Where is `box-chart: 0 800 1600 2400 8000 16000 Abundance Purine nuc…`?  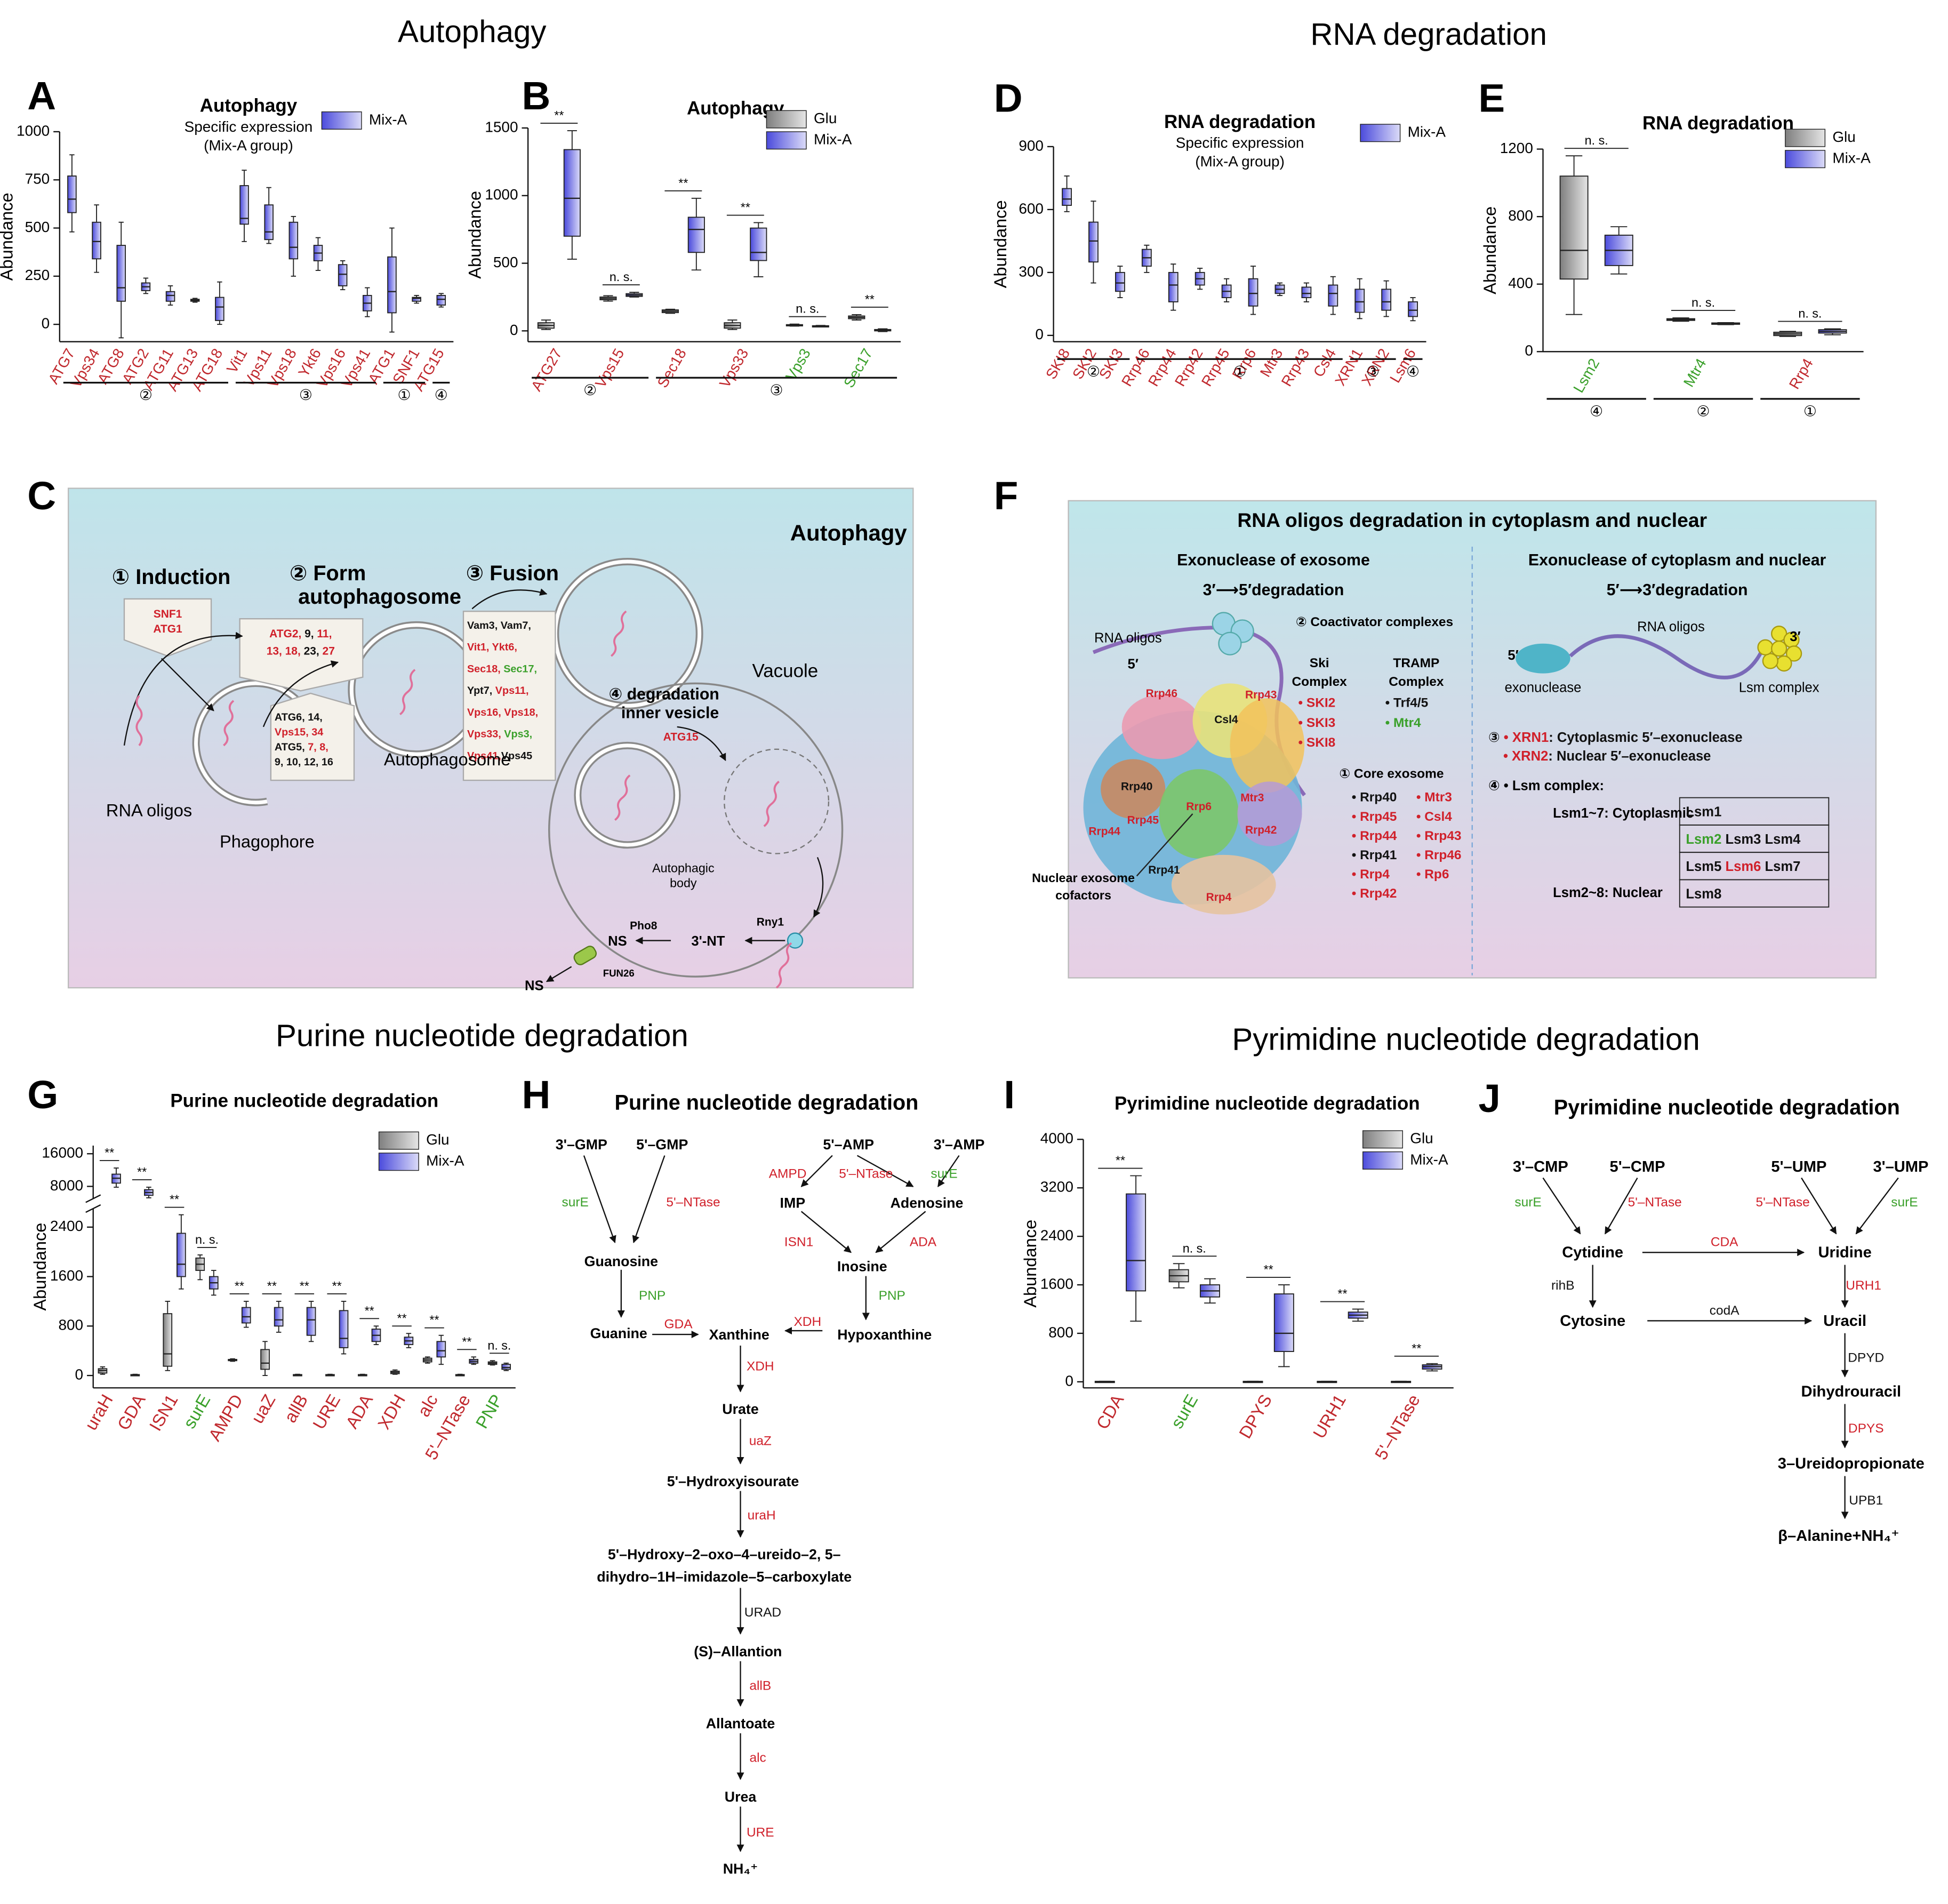
box-chart: 0 800 1600 2400 8000 16000 Abundance Purine nuc… is located at coordinates (273, 1277).